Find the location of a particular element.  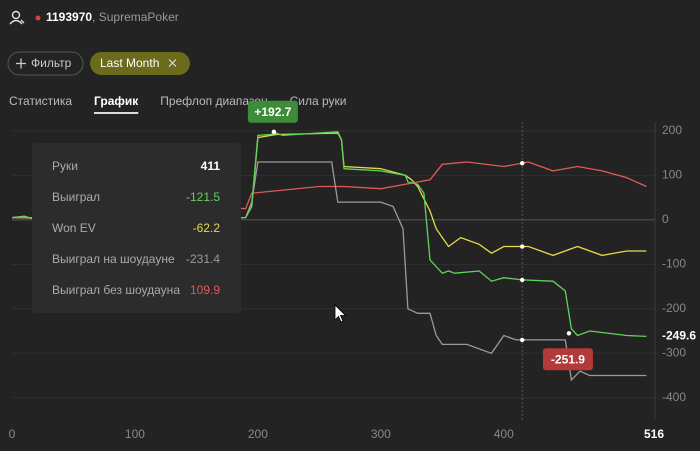

tooltip-label: Выиграл на шоудауне is located at coordinates (113, 259).